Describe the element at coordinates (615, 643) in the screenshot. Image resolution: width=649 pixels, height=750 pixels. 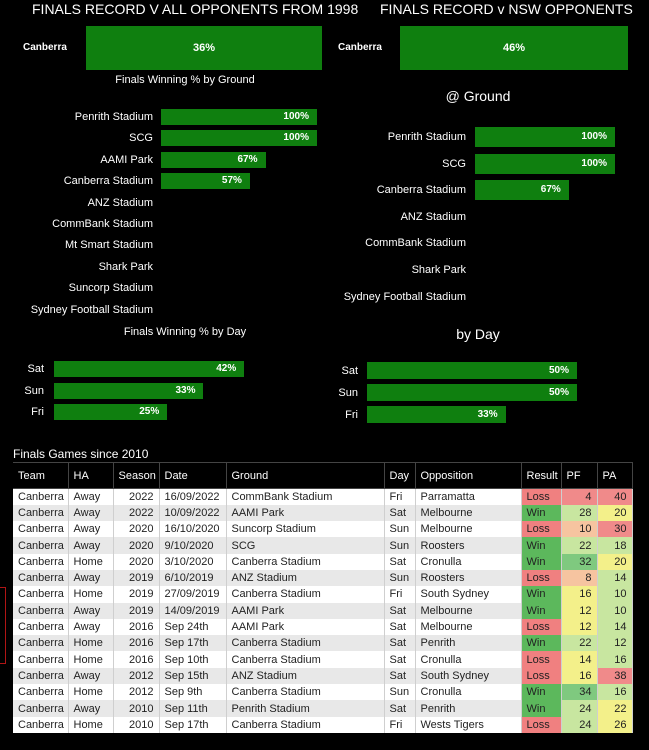
I see `cell-pa: 12` at that location.